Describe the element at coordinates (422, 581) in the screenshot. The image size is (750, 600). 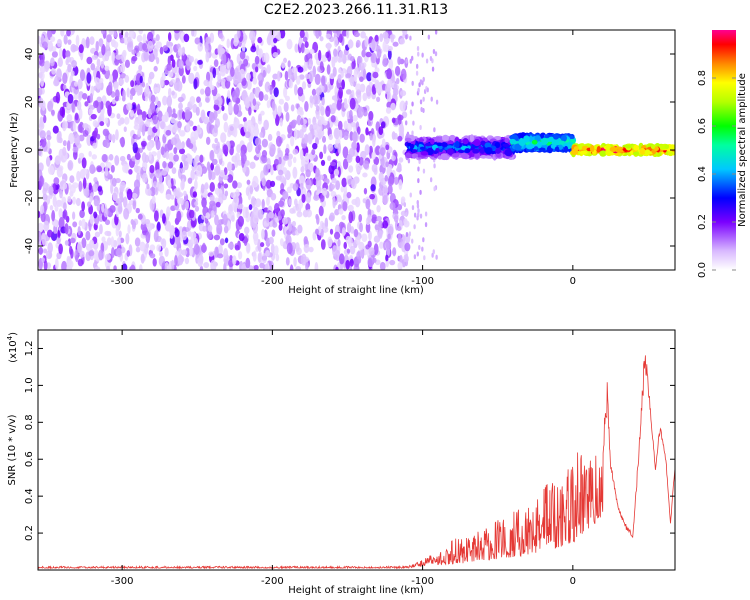
I see `snr-x-tick-label: -100` at that location.